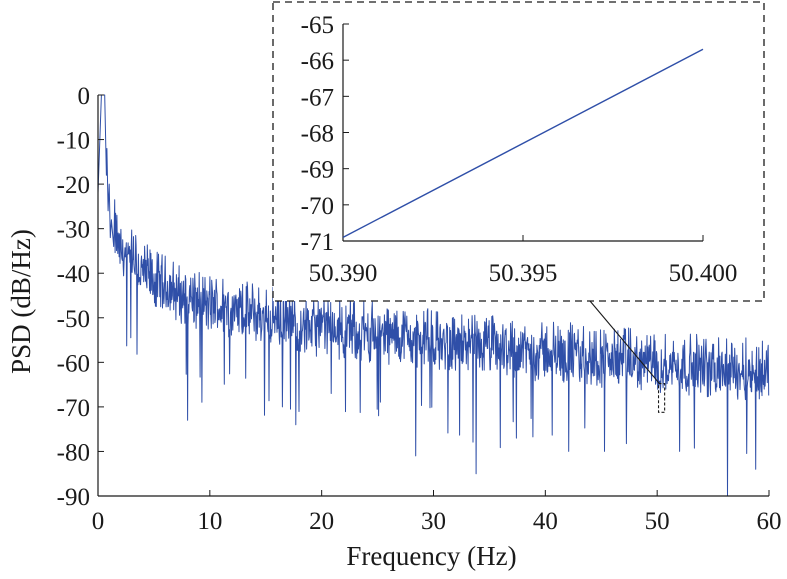 The height and width of the screenshot is (579, 787). I want to click on inset-x-tick-label: 50.390, so click(343, 273).